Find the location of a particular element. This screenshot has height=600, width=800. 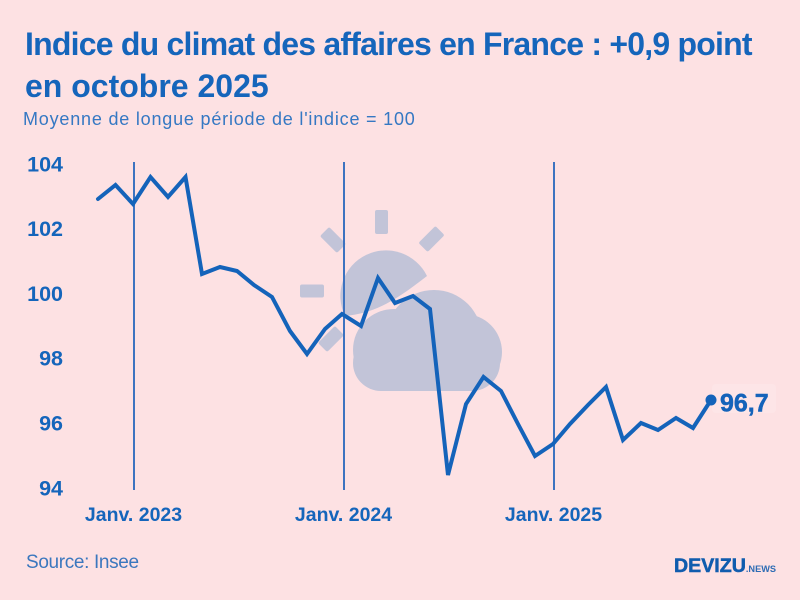

svg-text: 98 is located at coordinates (51, 359).